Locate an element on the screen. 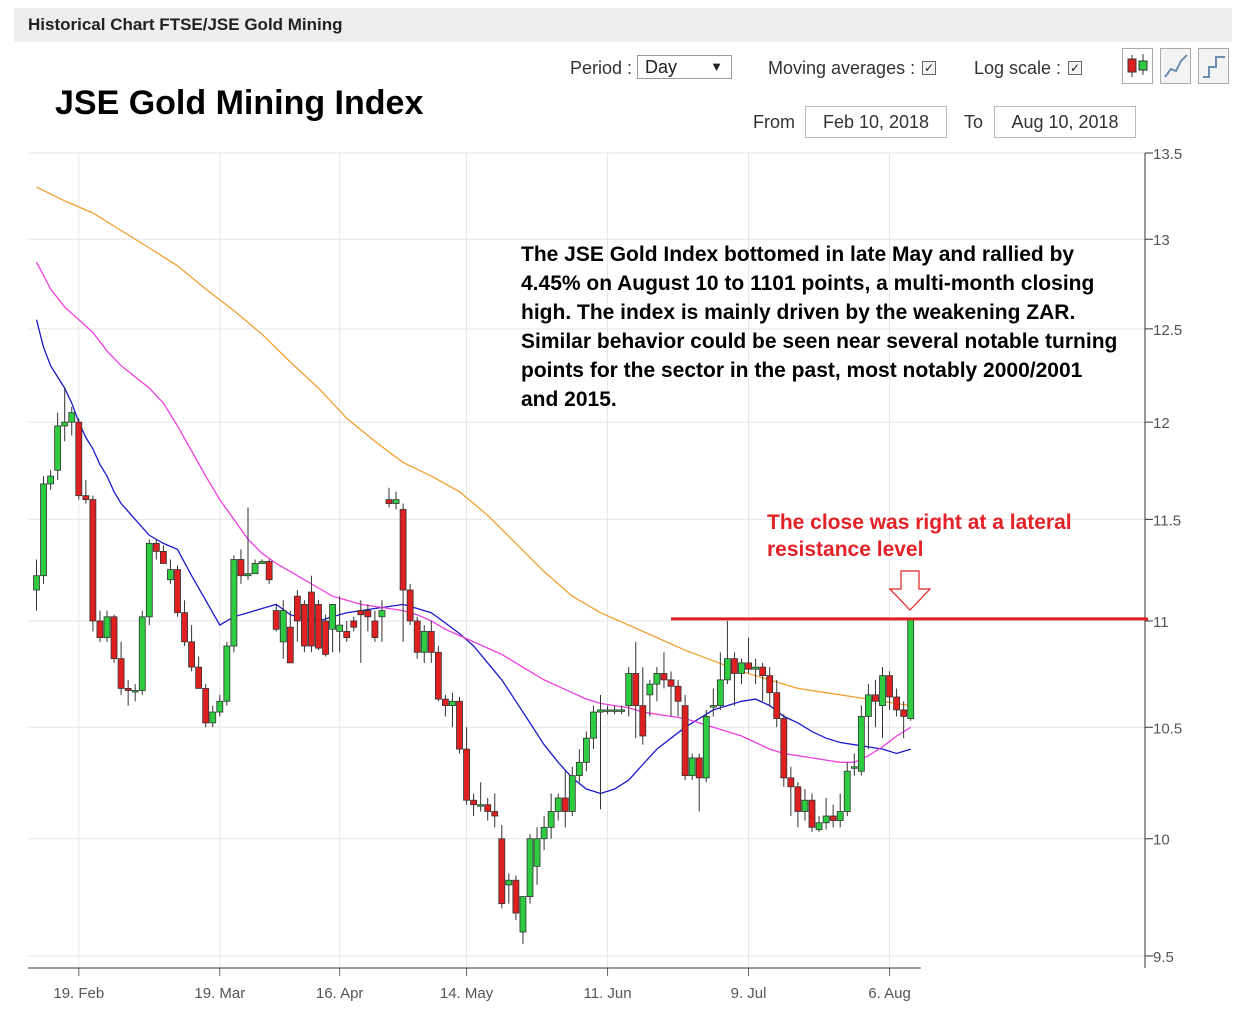 This screenshot has width=1242, height=1013. period-select: Day ▼ is located at coordinates (684, 67).